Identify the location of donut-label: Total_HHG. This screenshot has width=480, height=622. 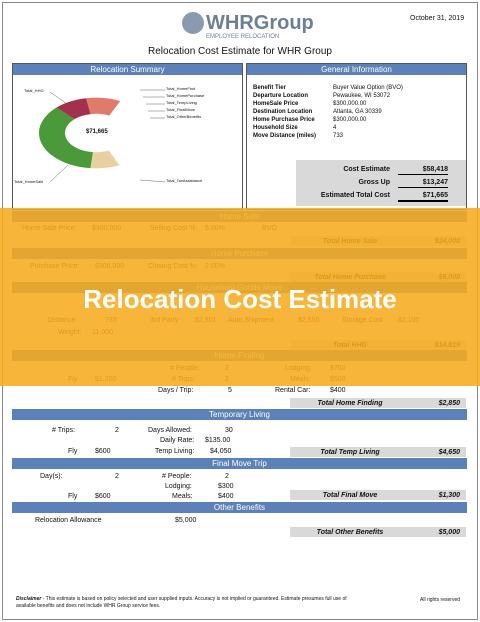
(34, 90).